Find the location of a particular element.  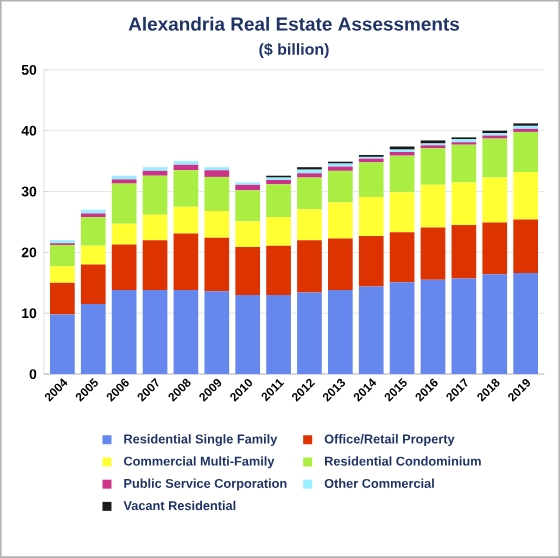

chart-title: Alexandria Real Estate Assessments is located at coordinates (293, 23).